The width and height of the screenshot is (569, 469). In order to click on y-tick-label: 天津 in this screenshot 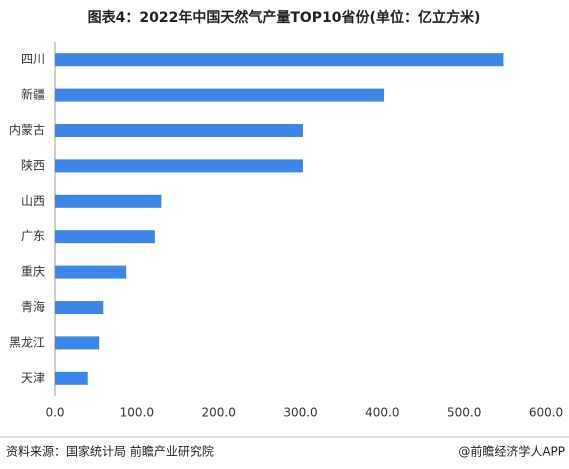, I will do `click(33, 378)`.